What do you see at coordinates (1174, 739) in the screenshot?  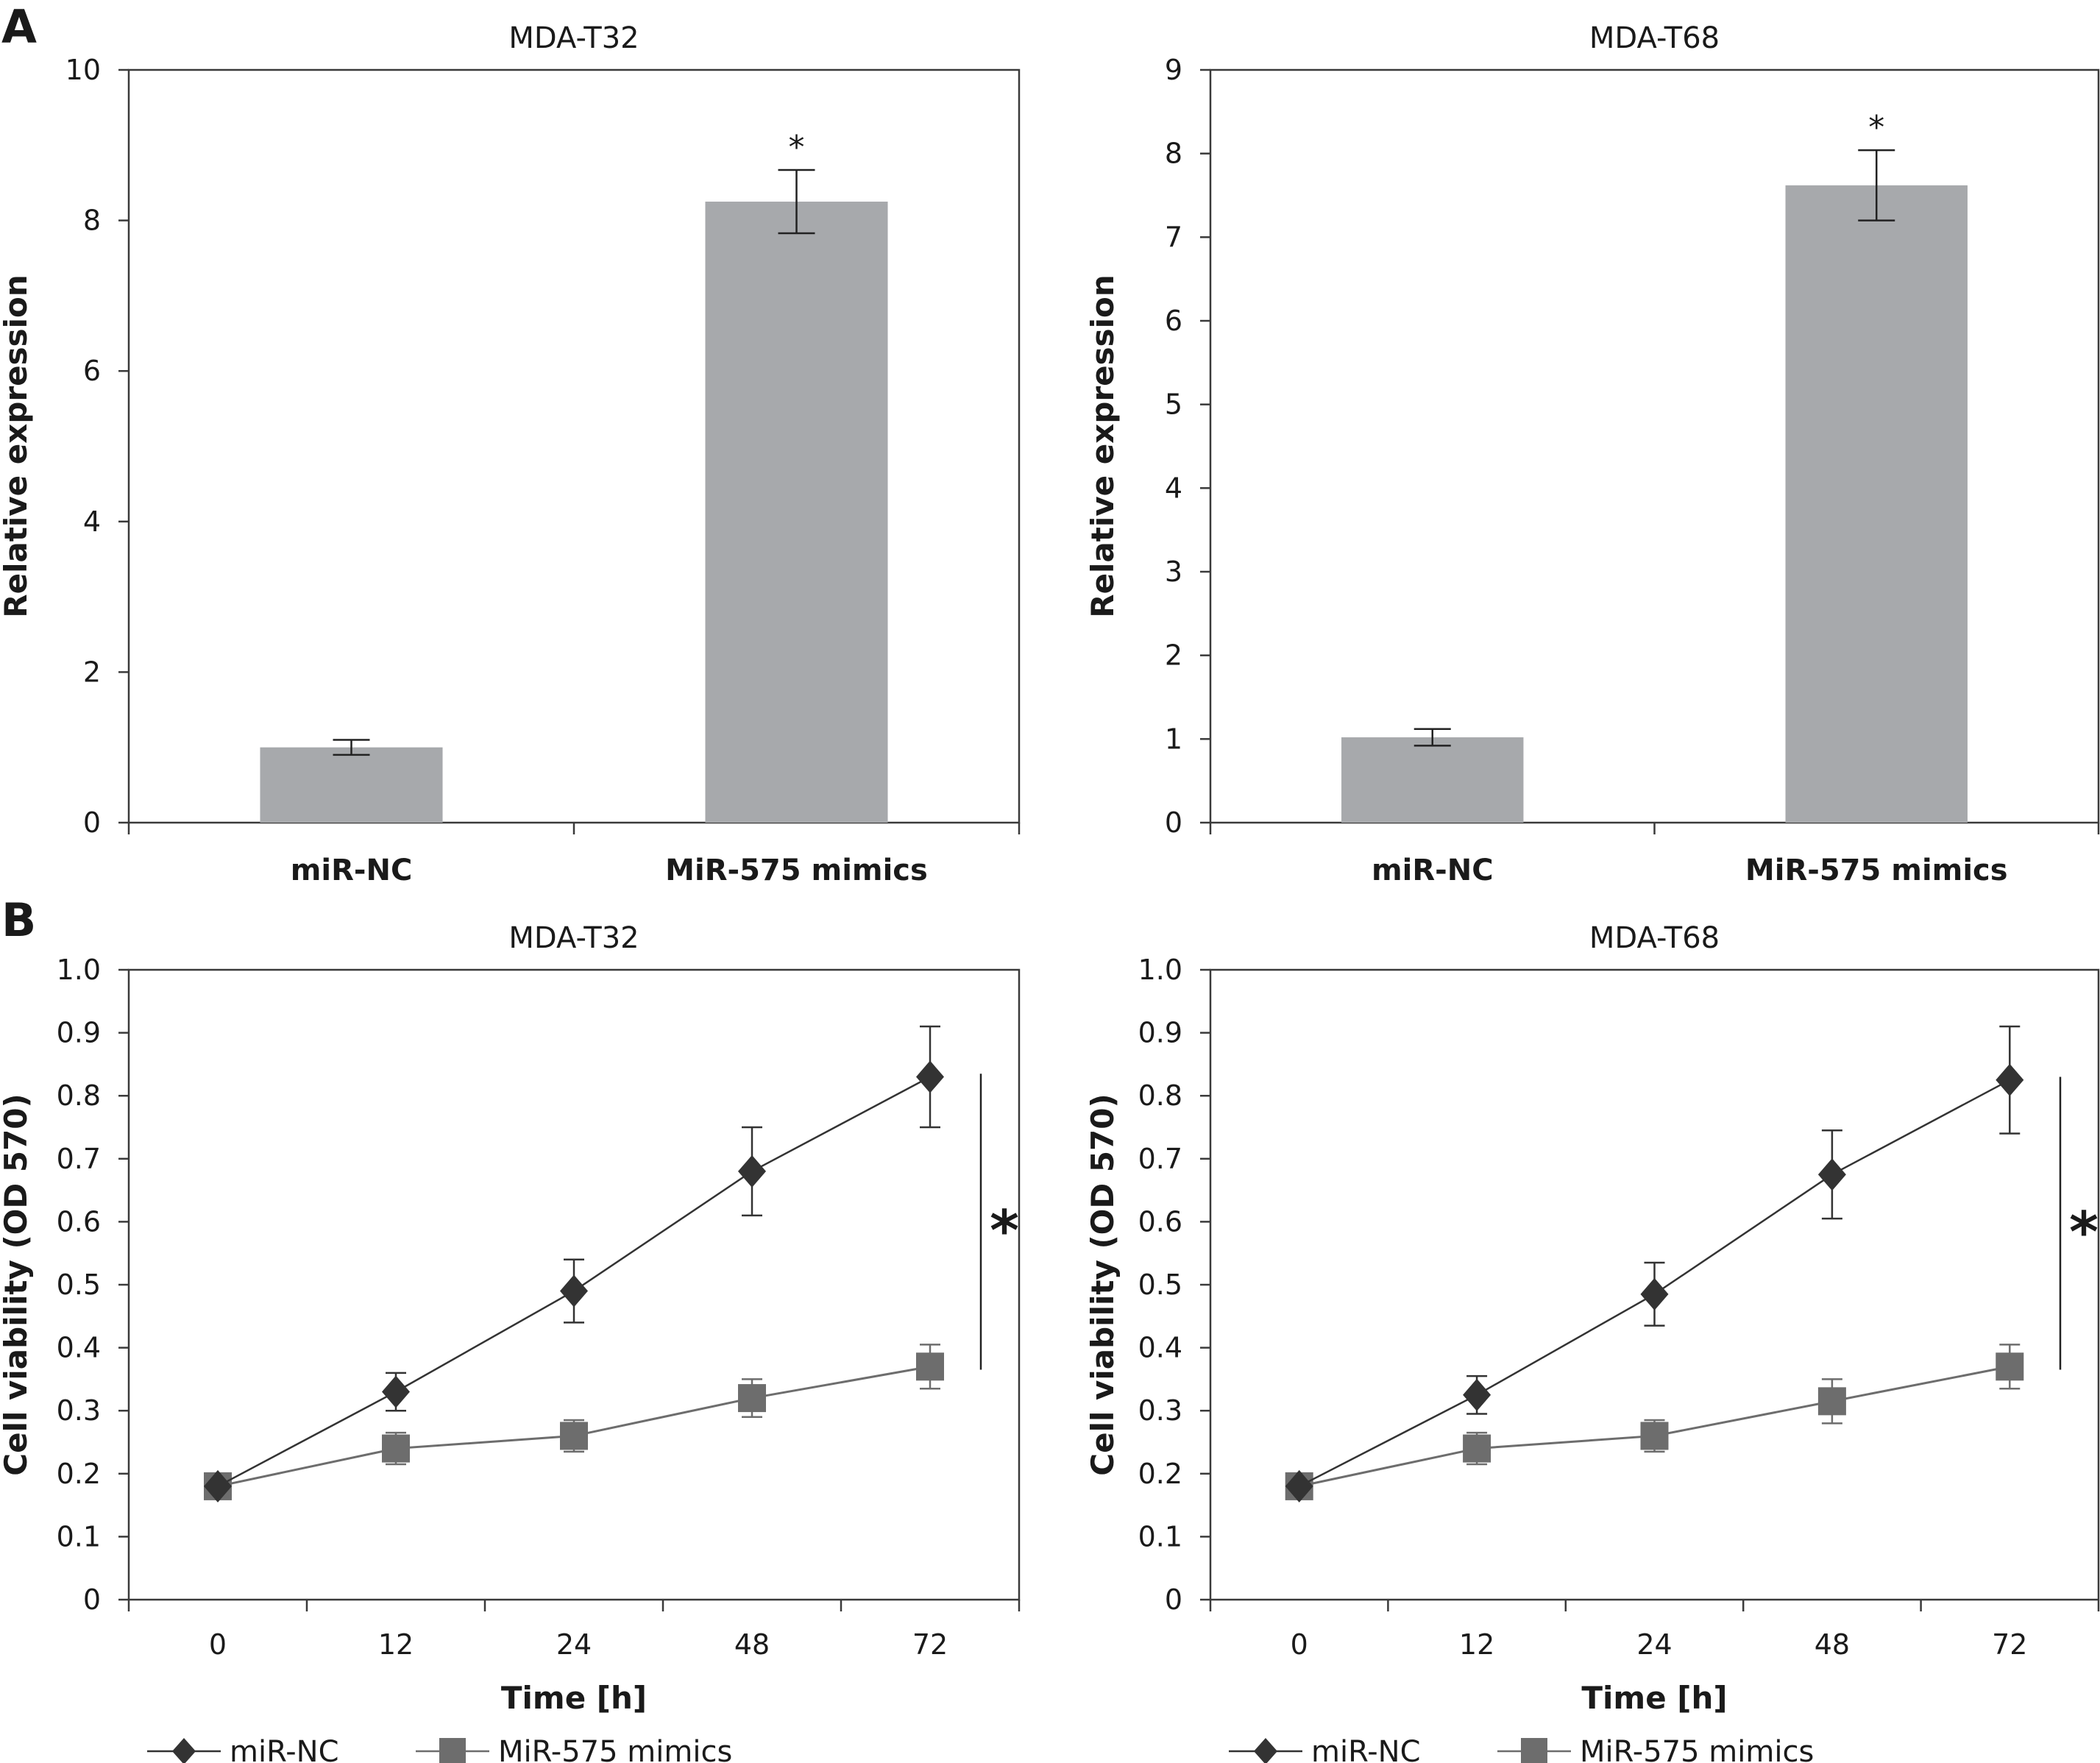 I see `y-tick-label: 1` at bounding box center [1174, 739].